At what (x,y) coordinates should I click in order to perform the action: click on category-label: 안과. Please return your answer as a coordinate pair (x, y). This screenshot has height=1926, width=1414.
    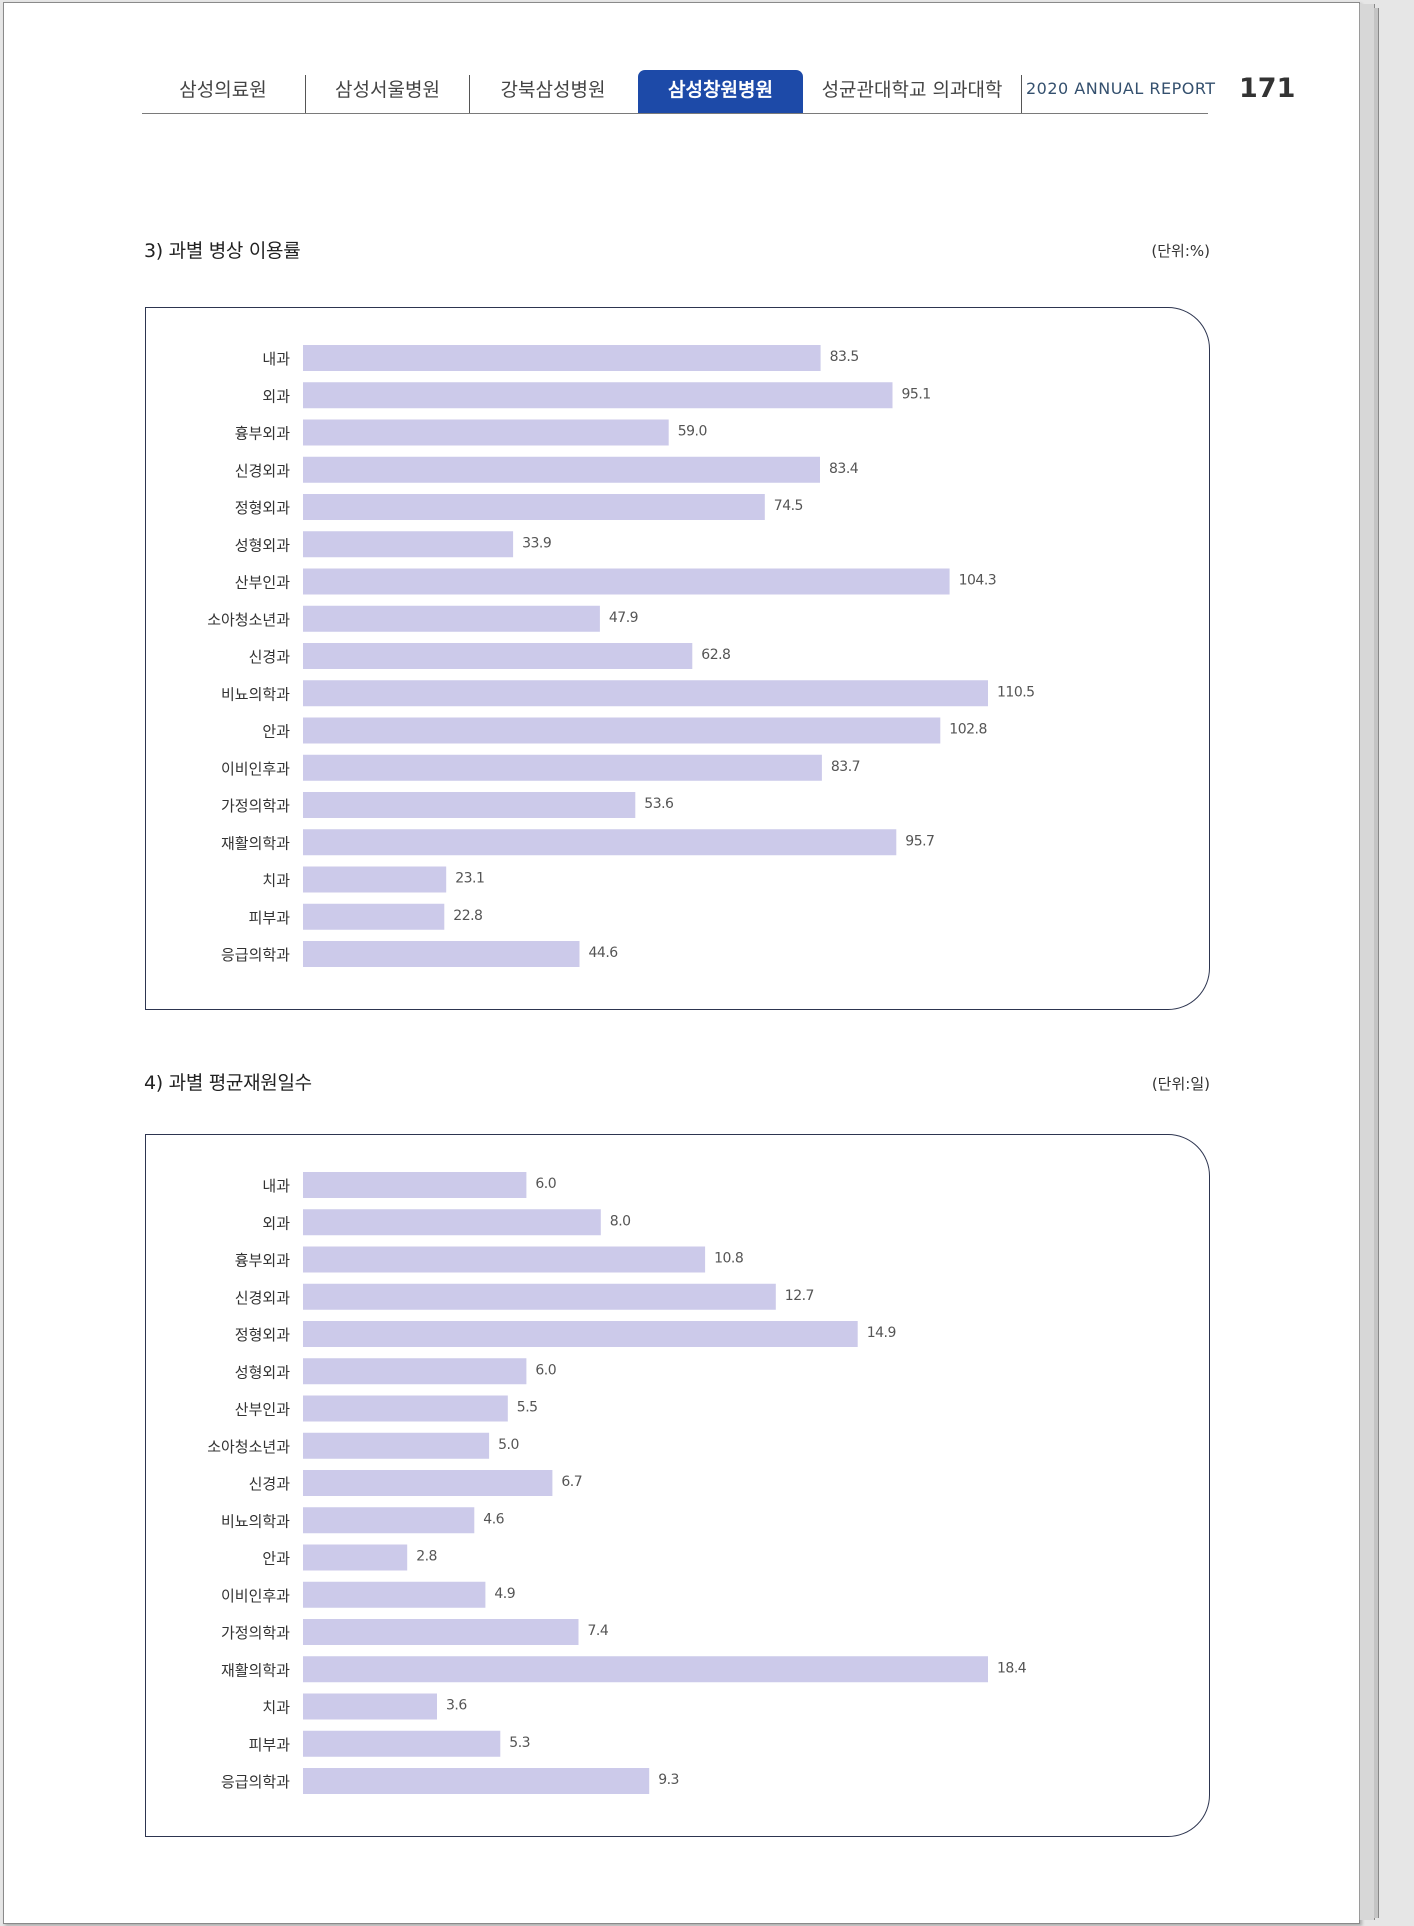
    Looking at the image, I should click on (276, 732).